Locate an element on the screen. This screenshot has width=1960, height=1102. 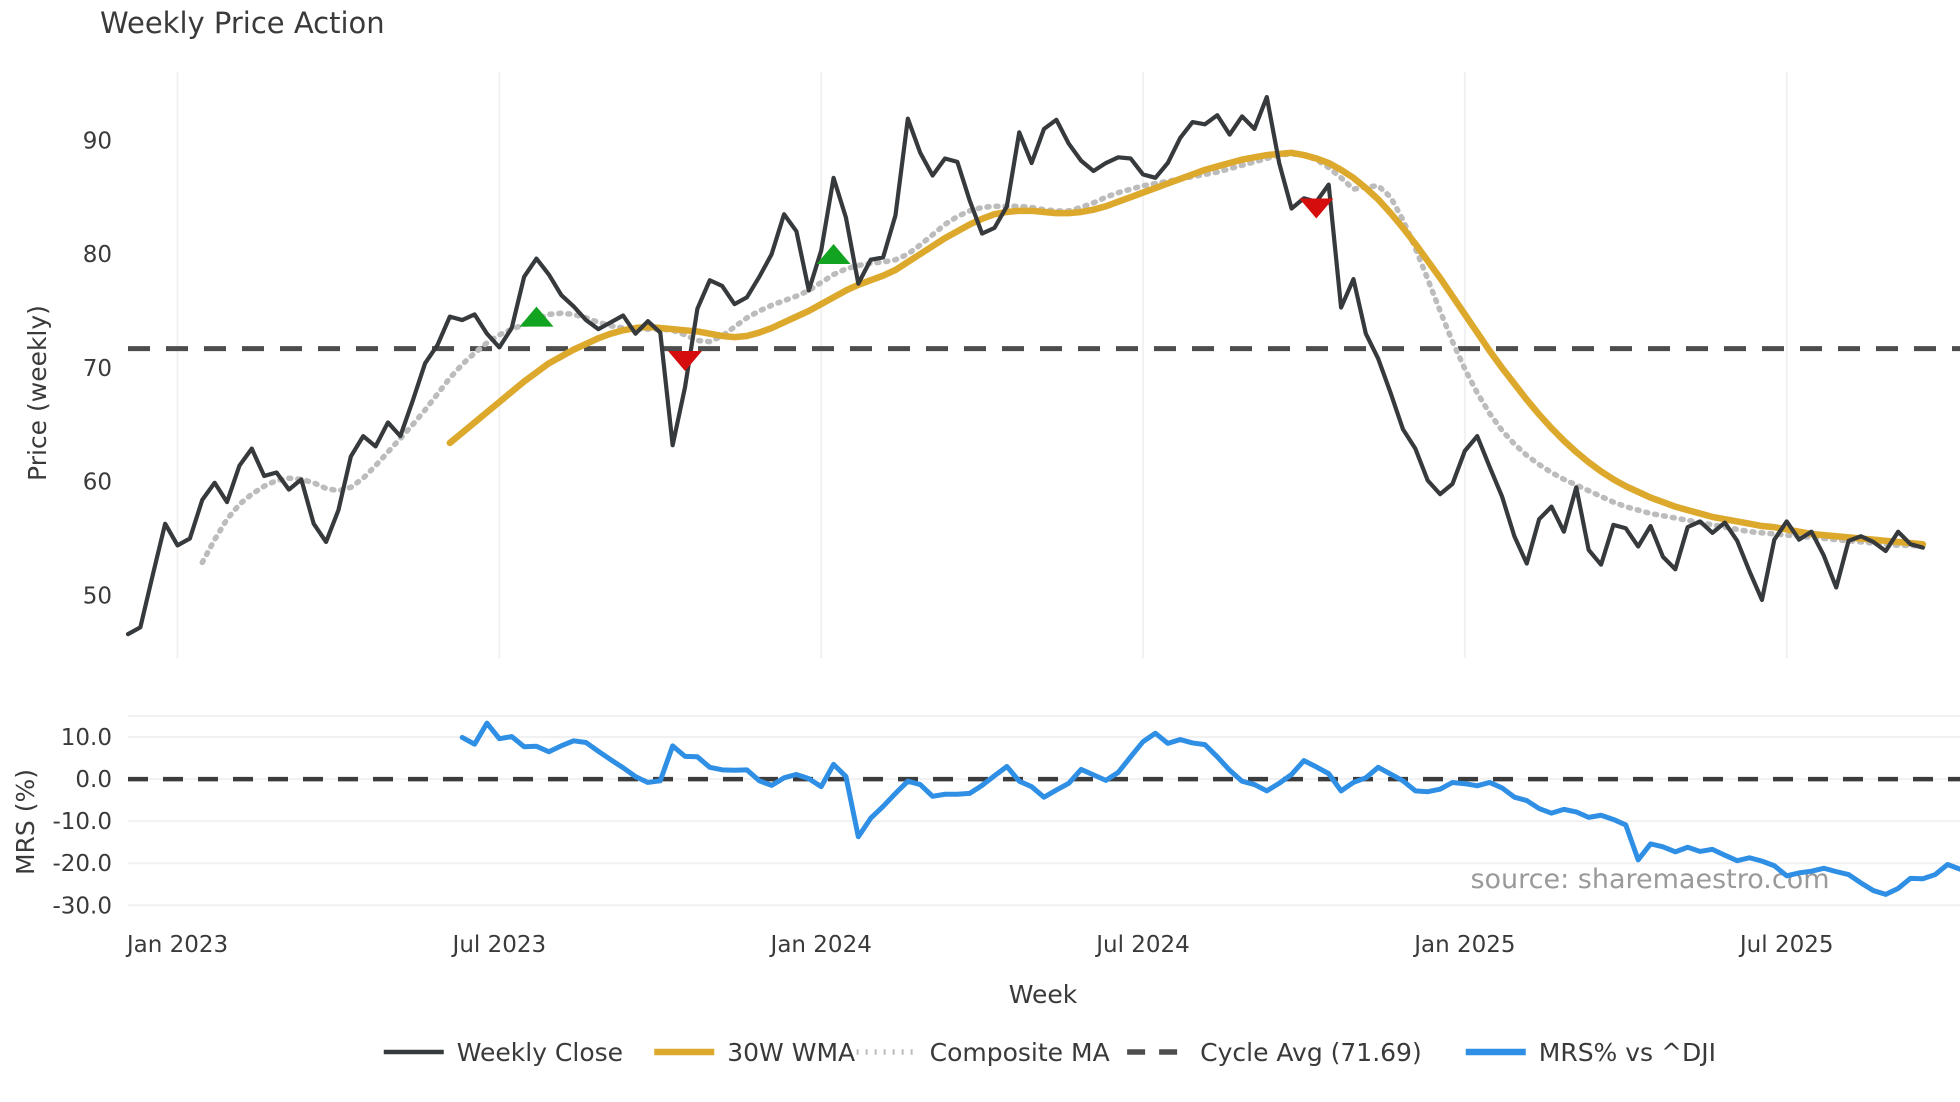
legend-item-weekly-close: Weekly Close is located at coordinates (503, 1052).